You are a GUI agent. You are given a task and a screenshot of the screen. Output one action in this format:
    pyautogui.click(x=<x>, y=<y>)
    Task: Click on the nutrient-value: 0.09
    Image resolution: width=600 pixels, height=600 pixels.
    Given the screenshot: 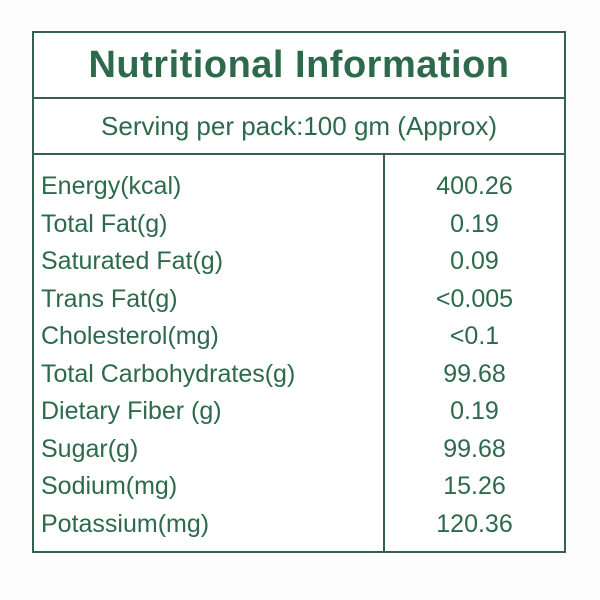 What is the action you would take?
    pyautogui.click(x=474, y=261)
    